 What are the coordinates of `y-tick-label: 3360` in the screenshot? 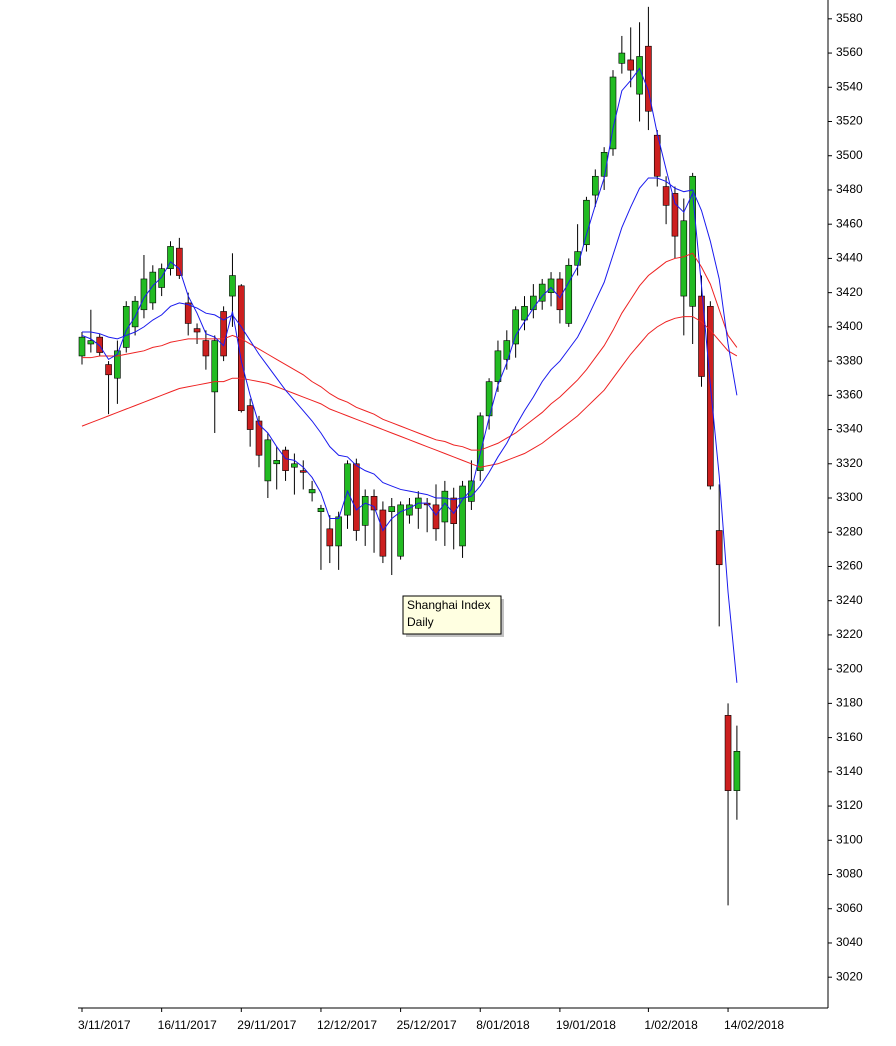 It's located at (849, 394).